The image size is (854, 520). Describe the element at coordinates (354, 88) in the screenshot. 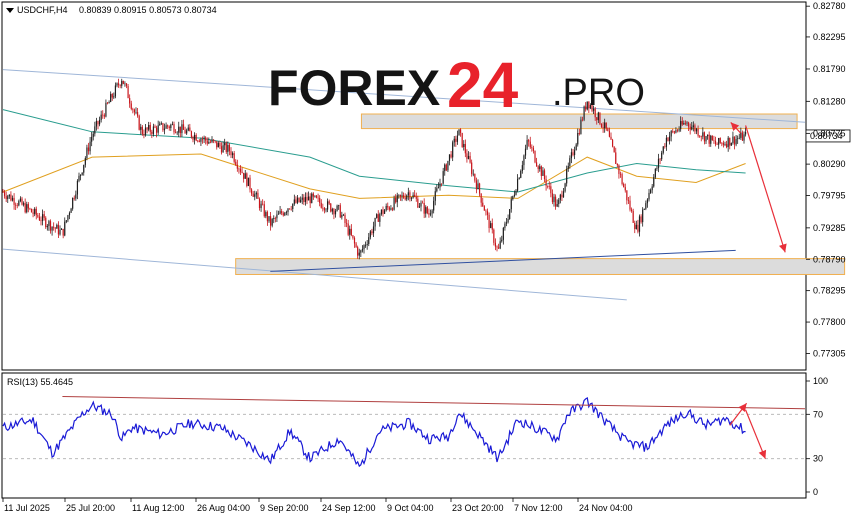

I see `watermark-brand: FOREX` at that location.